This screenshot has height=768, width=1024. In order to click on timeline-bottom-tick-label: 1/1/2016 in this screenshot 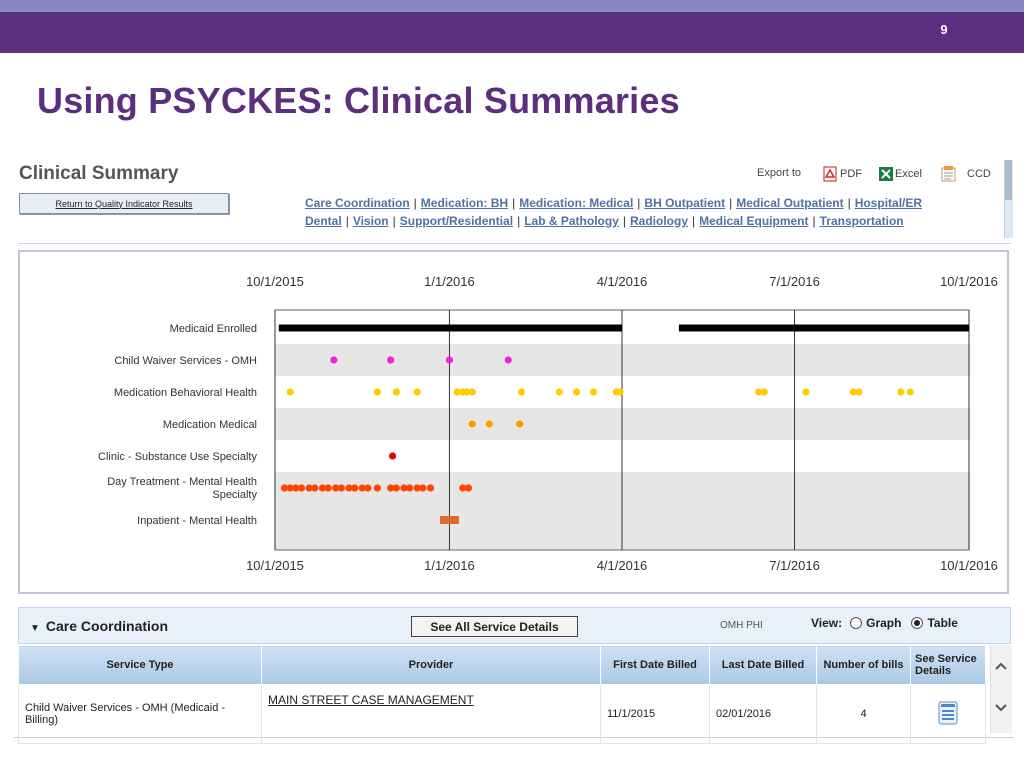, I will do `click(449, 565)`.